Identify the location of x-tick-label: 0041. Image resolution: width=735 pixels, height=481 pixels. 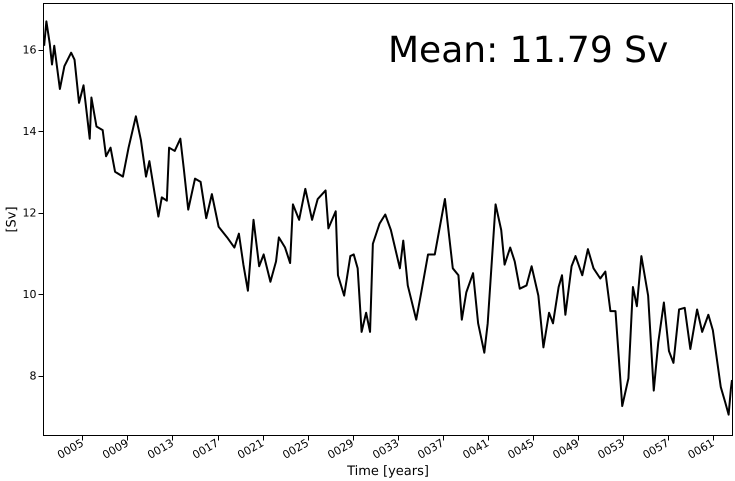
(476, 449).